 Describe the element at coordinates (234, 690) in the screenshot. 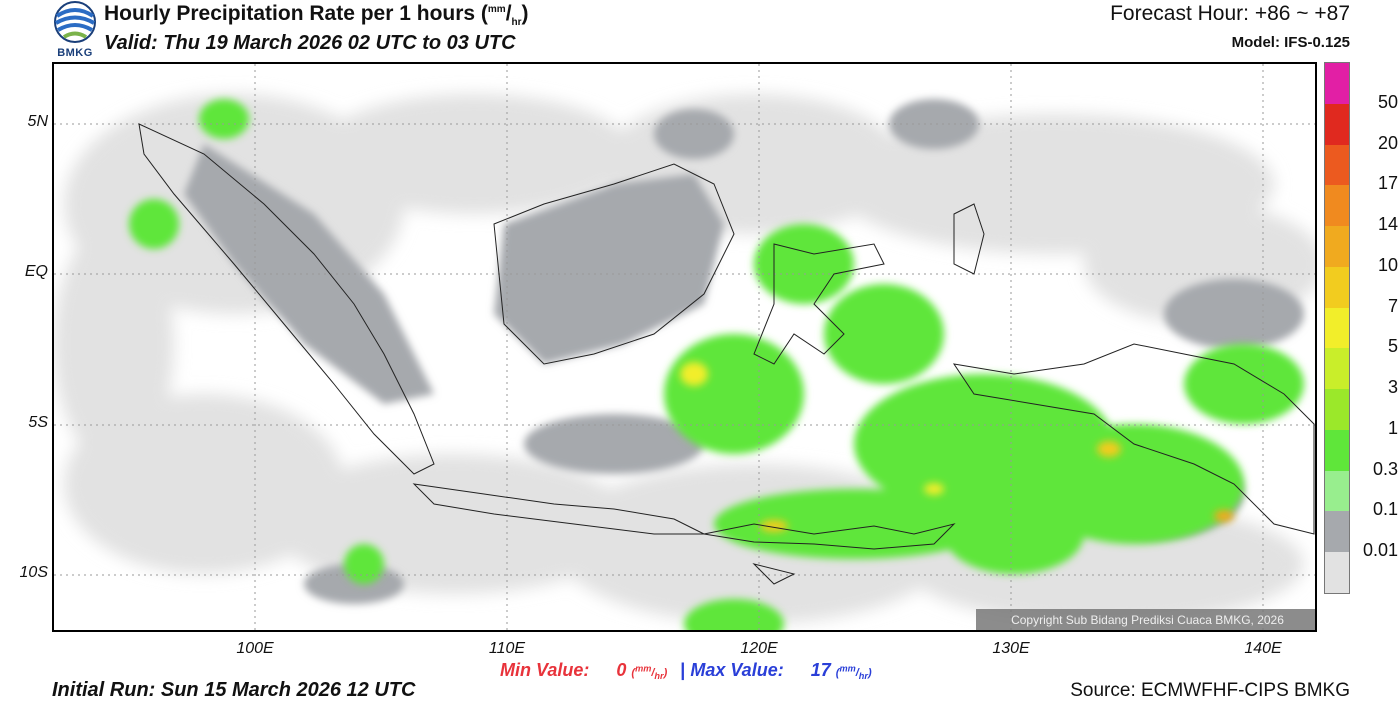

I see `initial-run: Initial Run: Sun 15 March 2026 12 UTC` at that location.